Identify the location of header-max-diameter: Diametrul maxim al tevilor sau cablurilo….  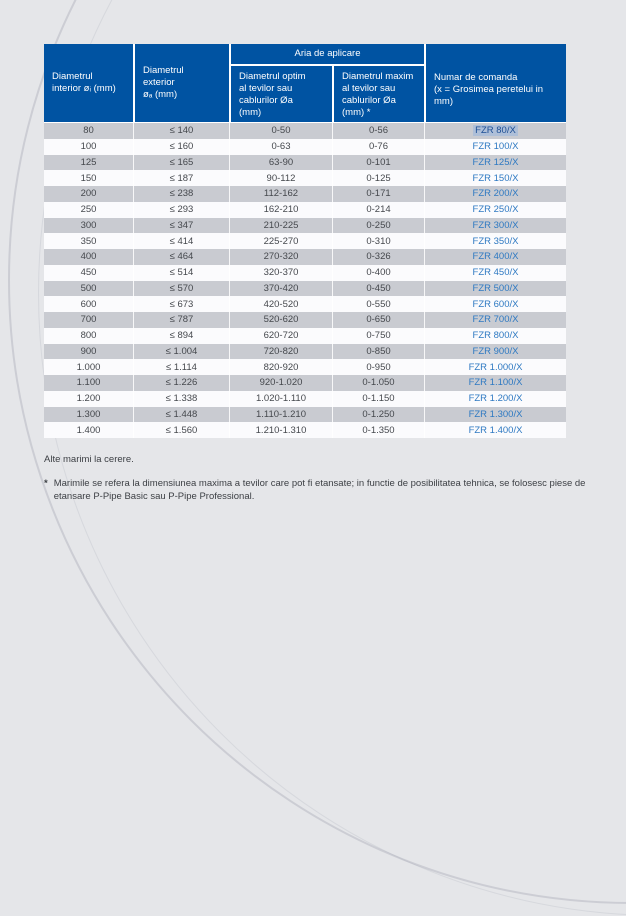
(378, 94).